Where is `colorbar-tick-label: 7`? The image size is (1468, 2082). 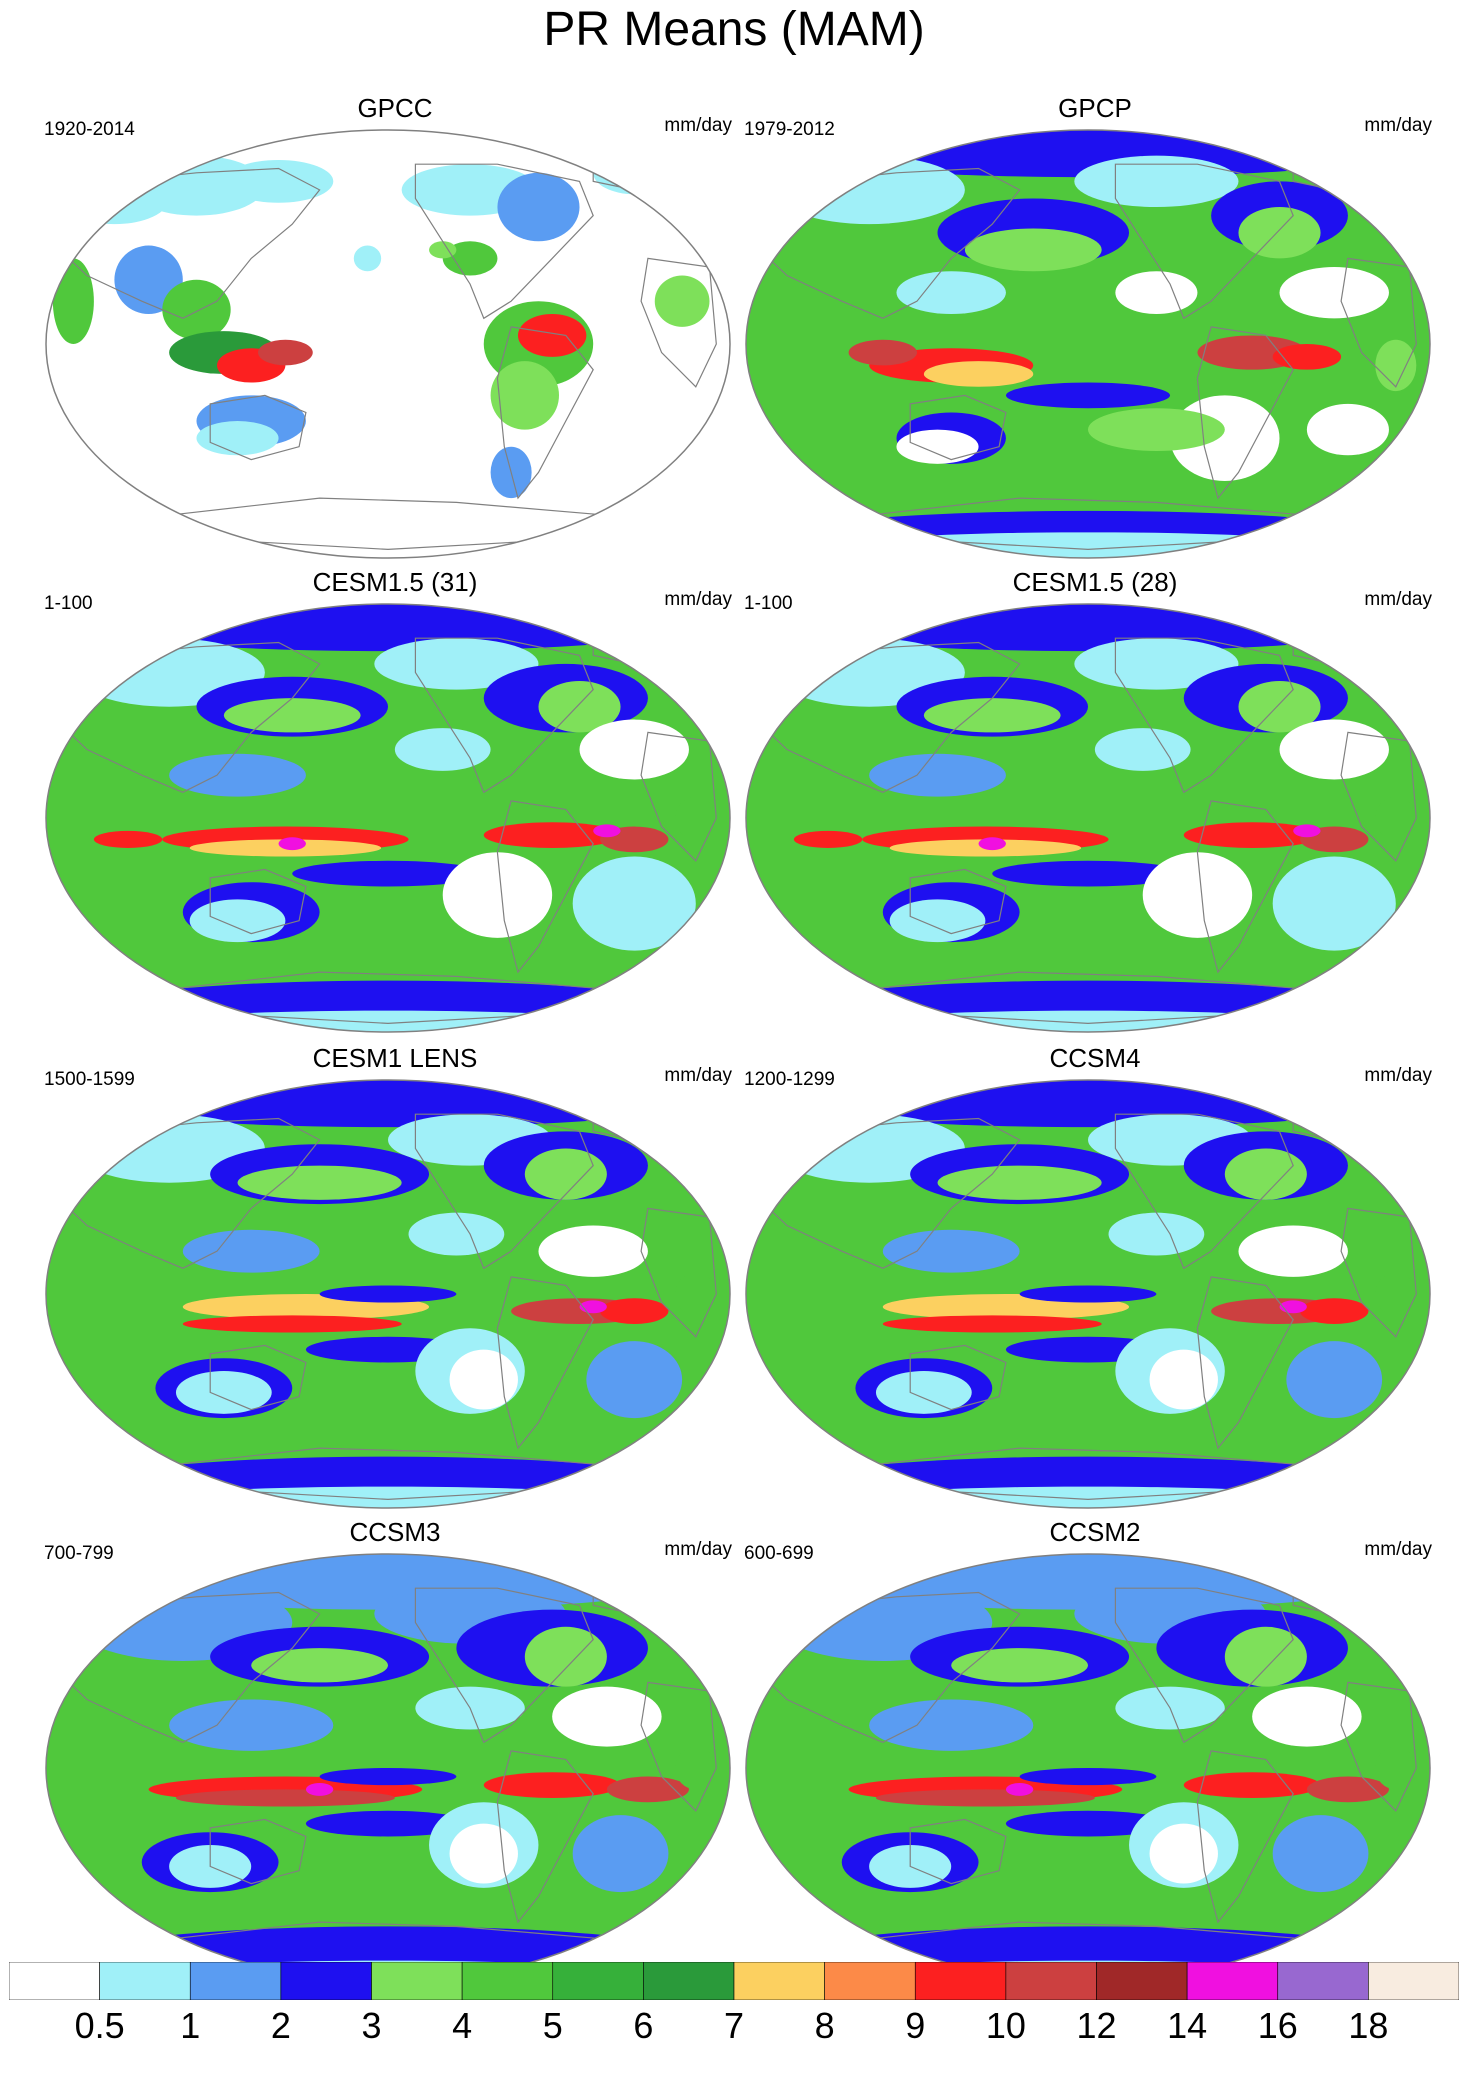
colorbar-tick-label: 7 is located at coordinates (734, 2025).